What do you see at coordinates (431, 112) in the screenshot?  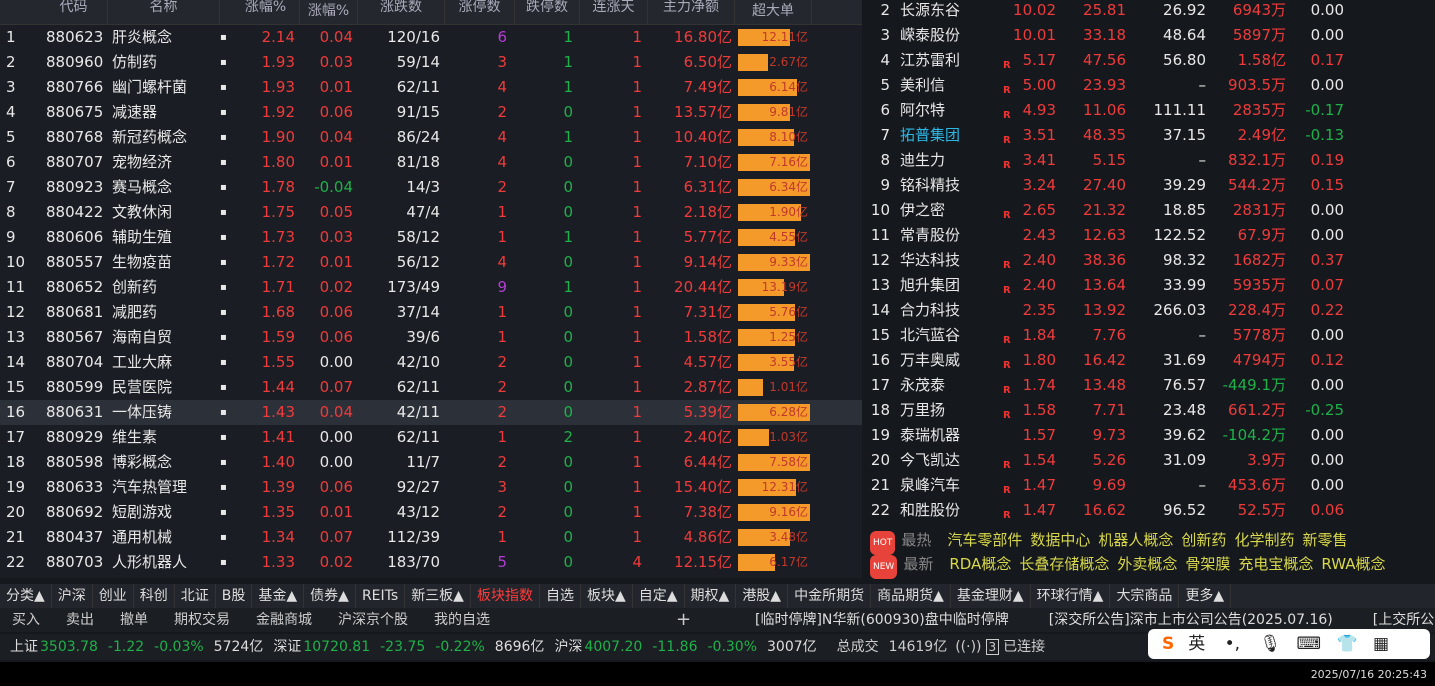 I see `table-row: 4 880675 减速器 ▪ 1.92 0.06 91/15 2 0 1 13.57亿 9.81亿` at bounding box center [431, 112].